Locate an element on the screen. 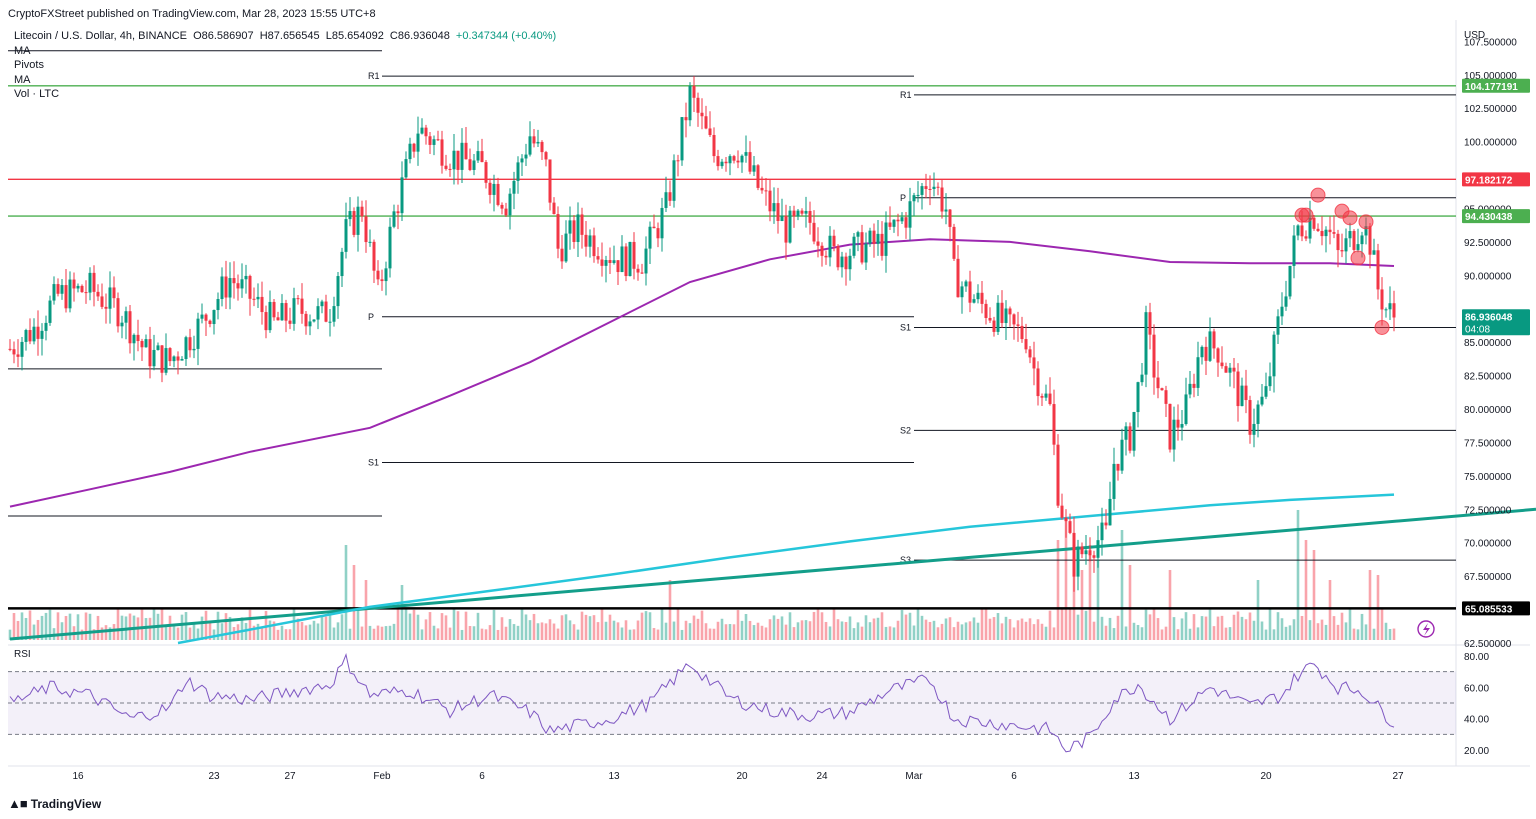 This screenshot has height=819, width=1536. price-badge is located at coordinates (1496, 216).